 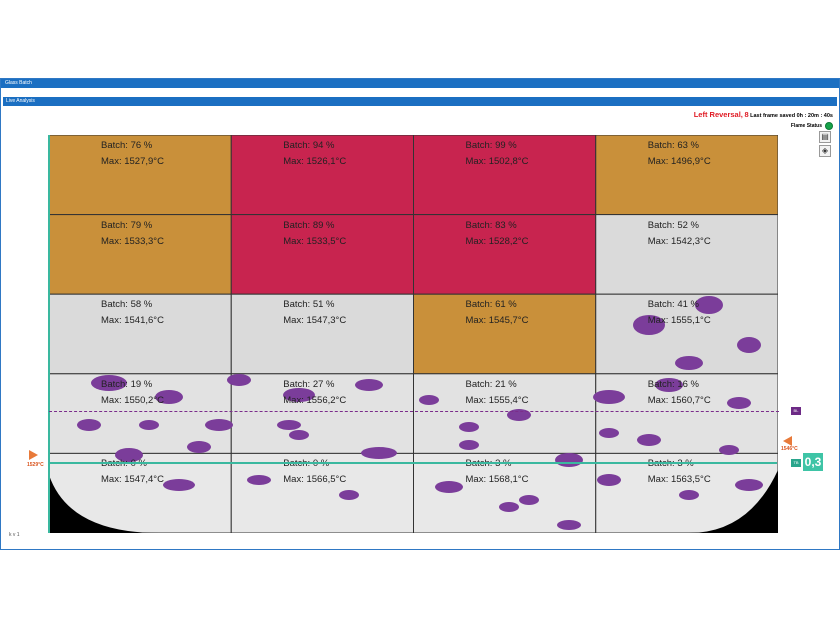 I want to click on grid-cell: Batch: 94 % Max: 1526,1°C, so click(x=322, y=175).